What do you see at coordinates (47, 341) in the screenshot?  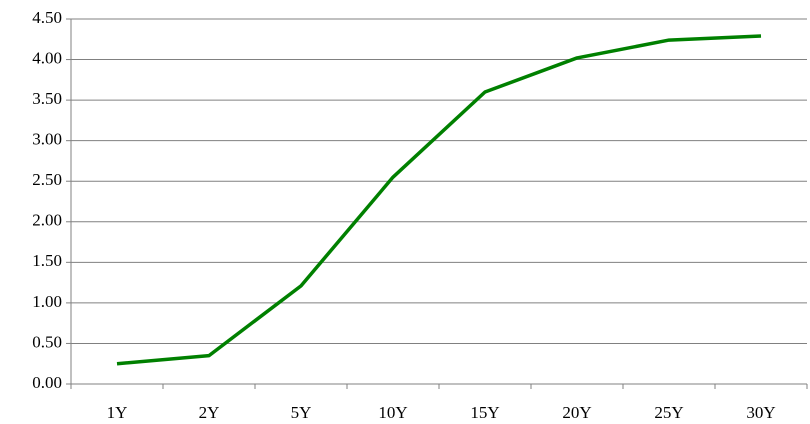 I see `y-tick-label: 0.50` at bounding box center [47, 341].